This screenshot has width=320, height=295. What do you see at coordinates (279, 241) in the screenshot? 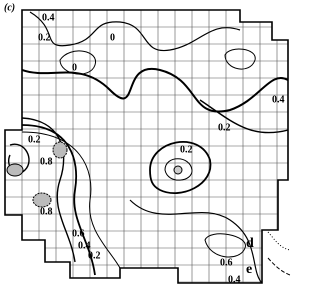
I see `legend-line-dotted` at bounding box center [279, 241].